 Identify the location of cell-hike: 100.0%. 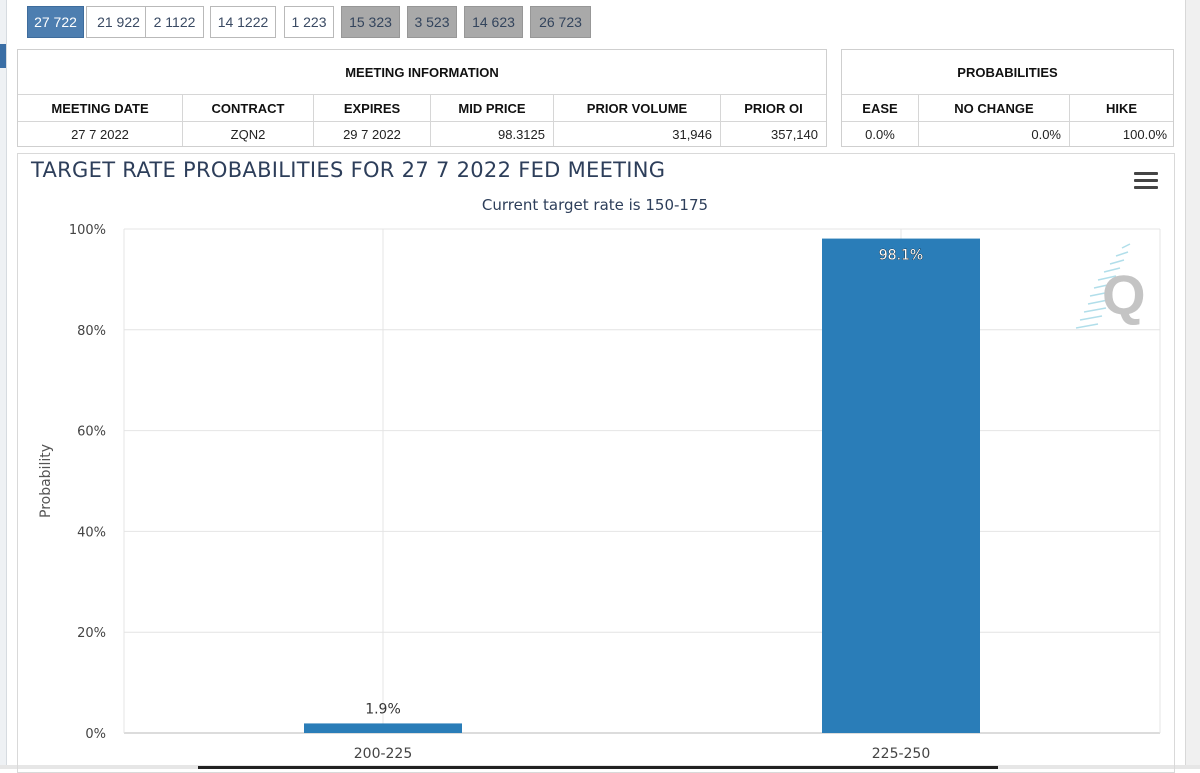
(1121, 133).